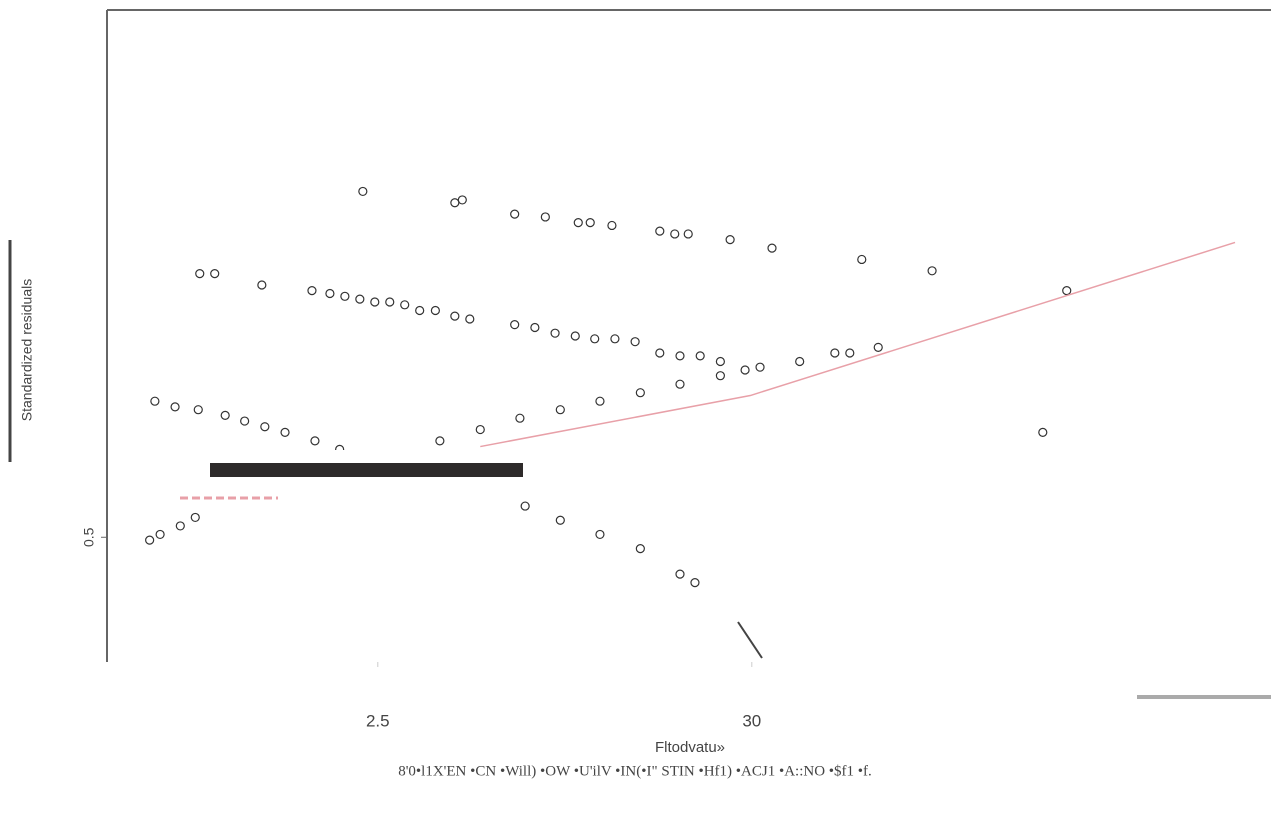 This screenshot has height=816, width=1271. Describe the element at coordinates (378, 720) in the screenshot. I see `x-tick-label: 2.5` at that location.